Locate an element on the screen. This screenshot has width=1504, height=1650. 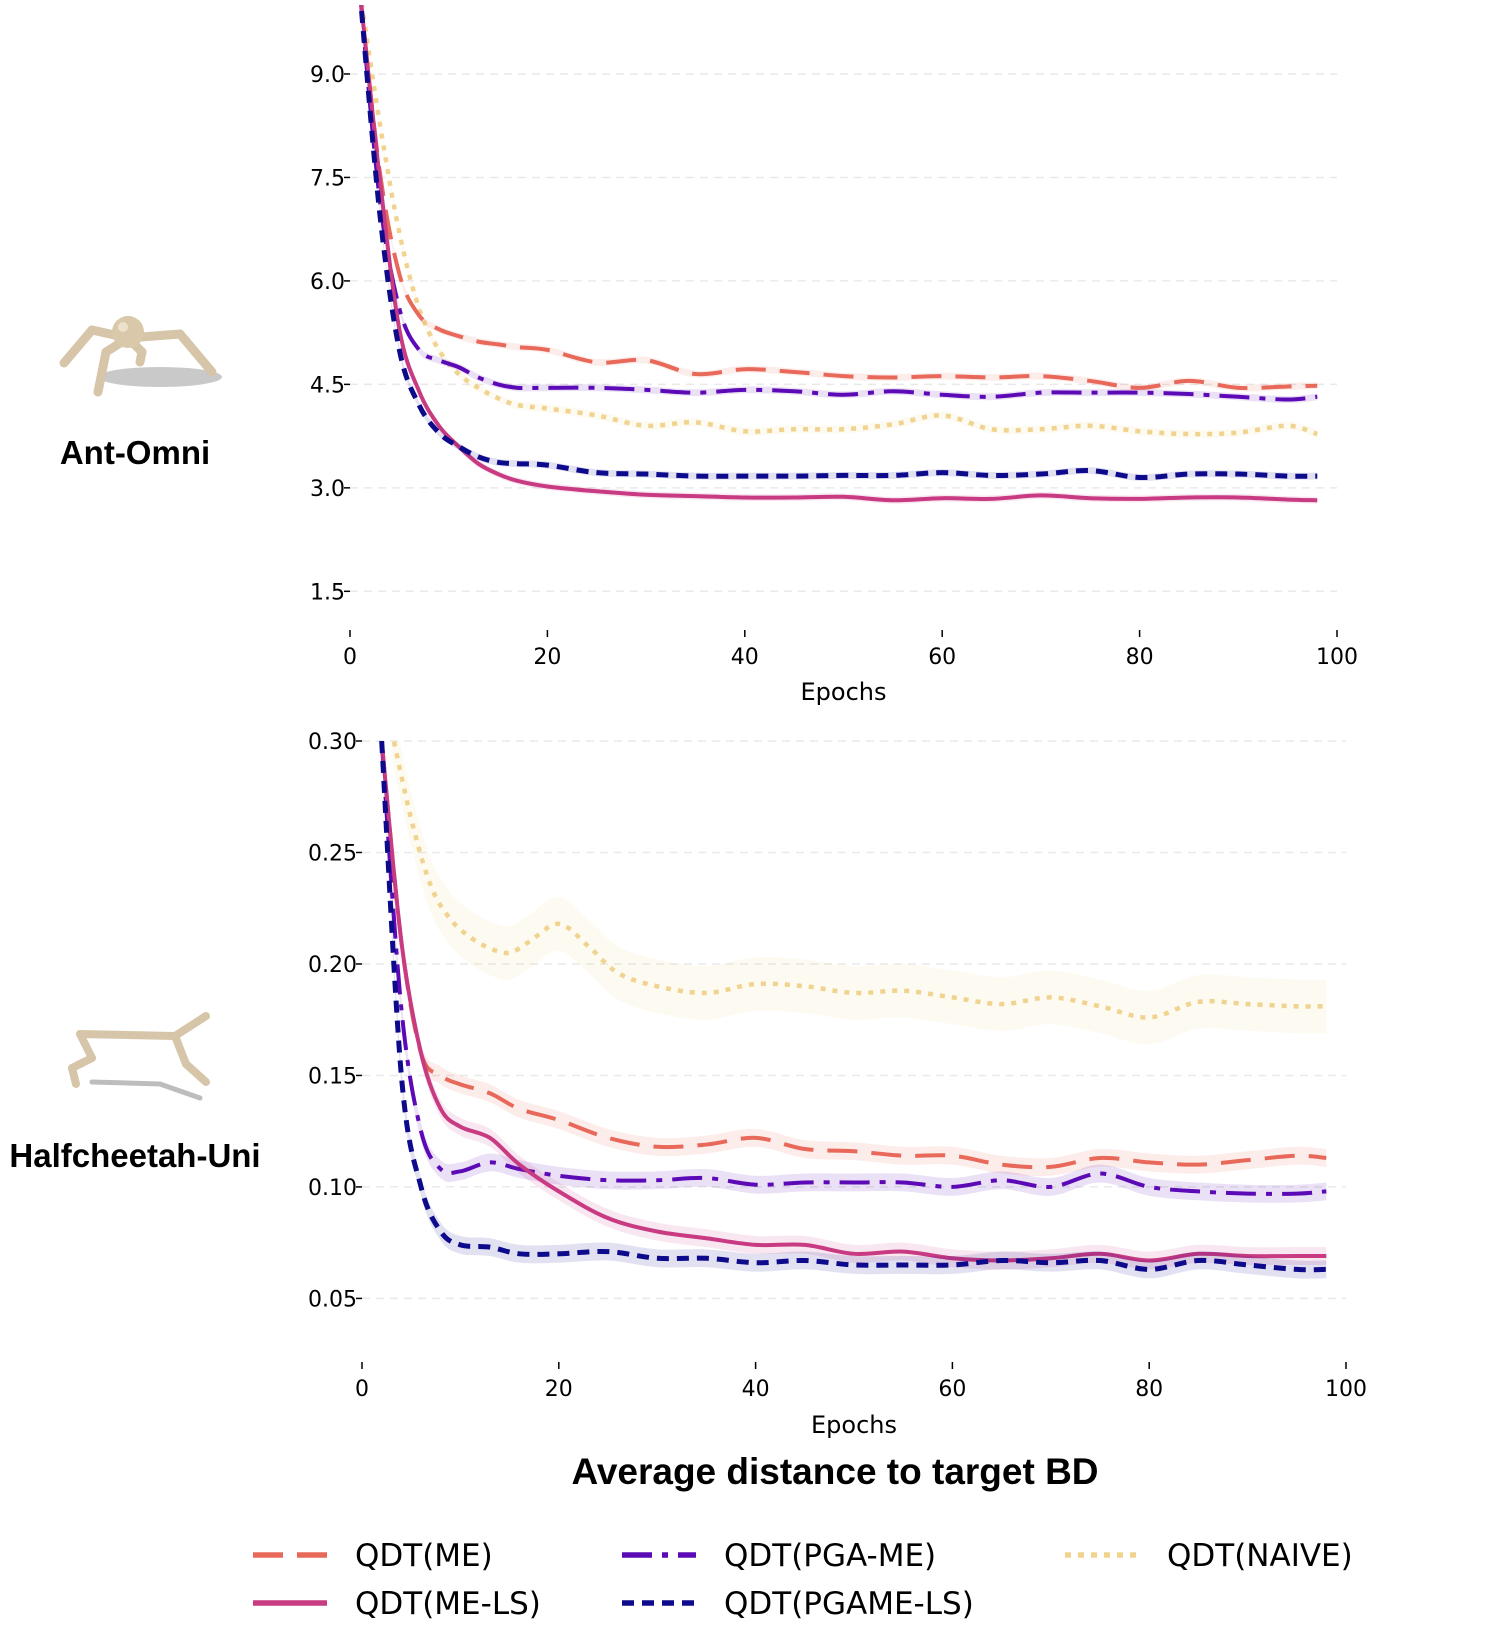
legend-item-naive: QDT(NAIVE) is located at coordinates (1209, 1556).